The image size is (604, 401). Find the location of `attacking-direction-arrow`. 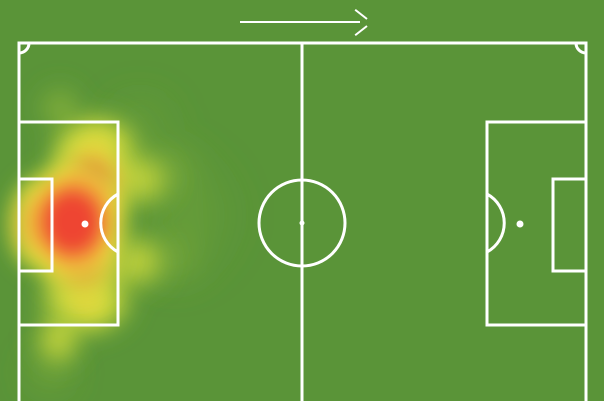

attacking-direction-arrow is located at coordinates (305, 22).